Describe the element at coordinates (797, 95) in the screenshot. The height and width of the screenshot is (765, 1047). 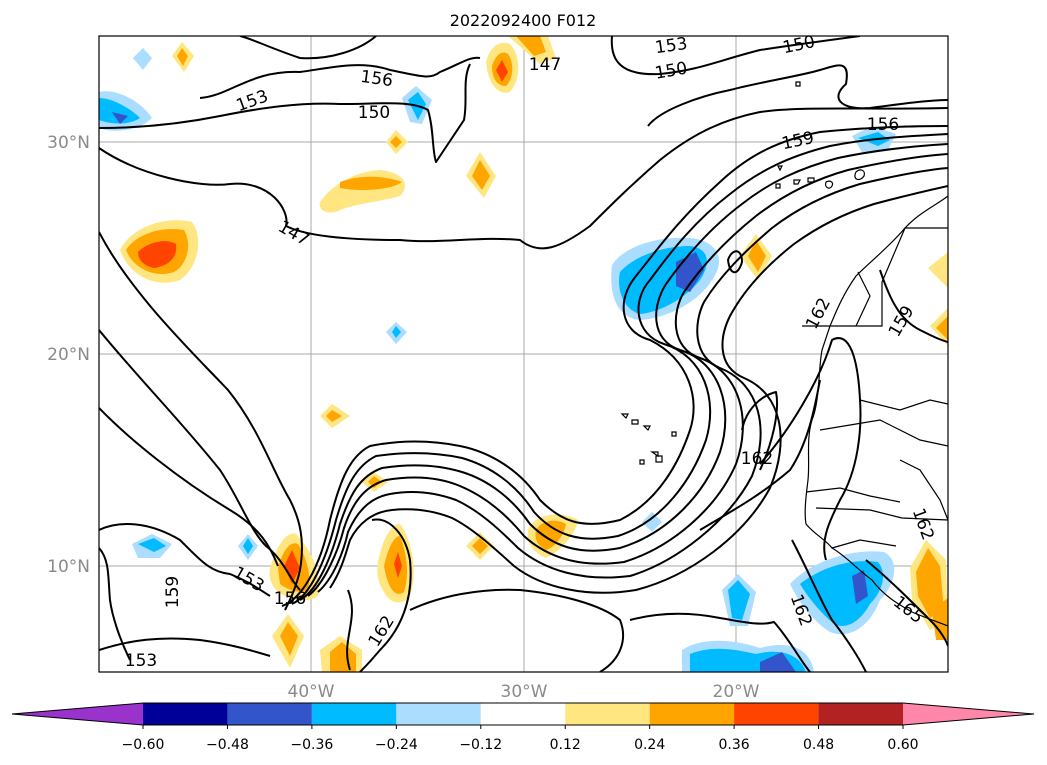
I see `contour-150-right` at that location.